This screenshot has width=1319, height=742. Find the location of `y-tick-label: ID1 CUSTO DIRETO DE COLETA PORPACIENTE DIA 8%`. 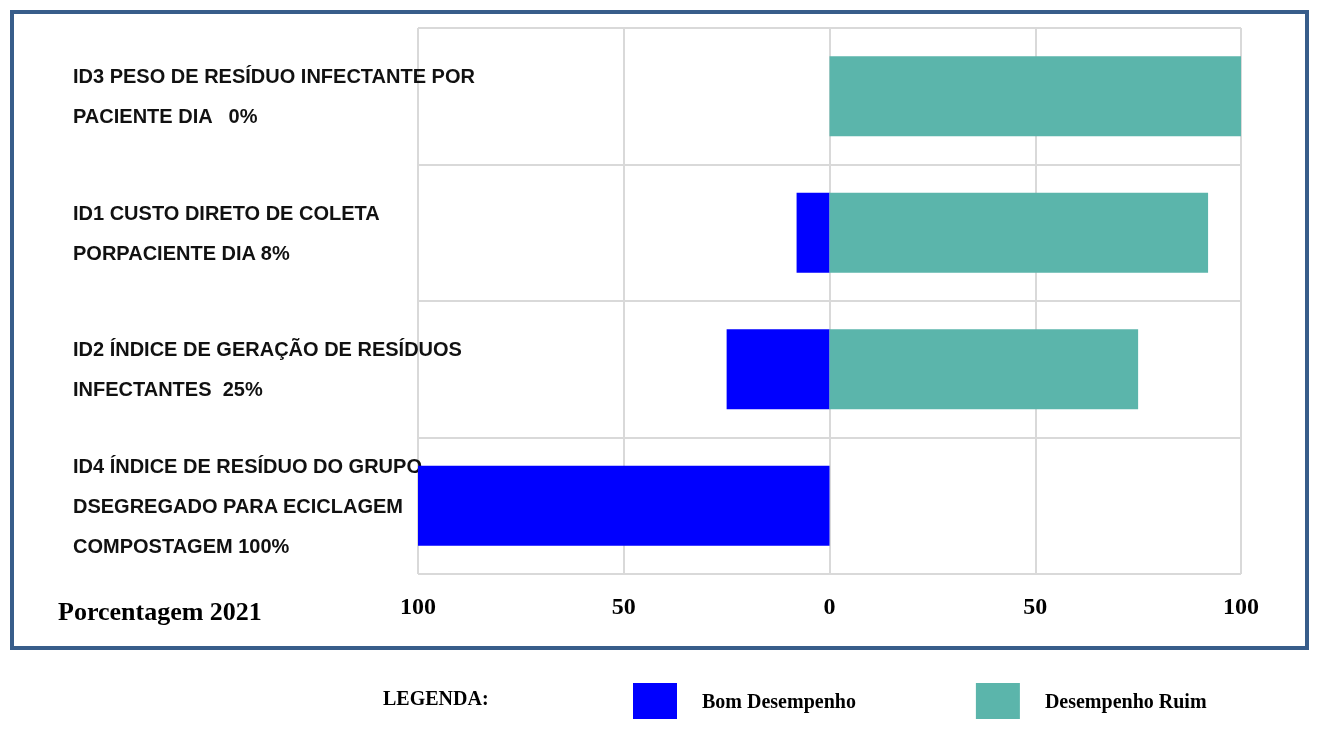

y-tick-label: ID1 CUSTO DIRETO DE COLETA PORPACIENTE DIA 8% is located at coordinates (229, 232).